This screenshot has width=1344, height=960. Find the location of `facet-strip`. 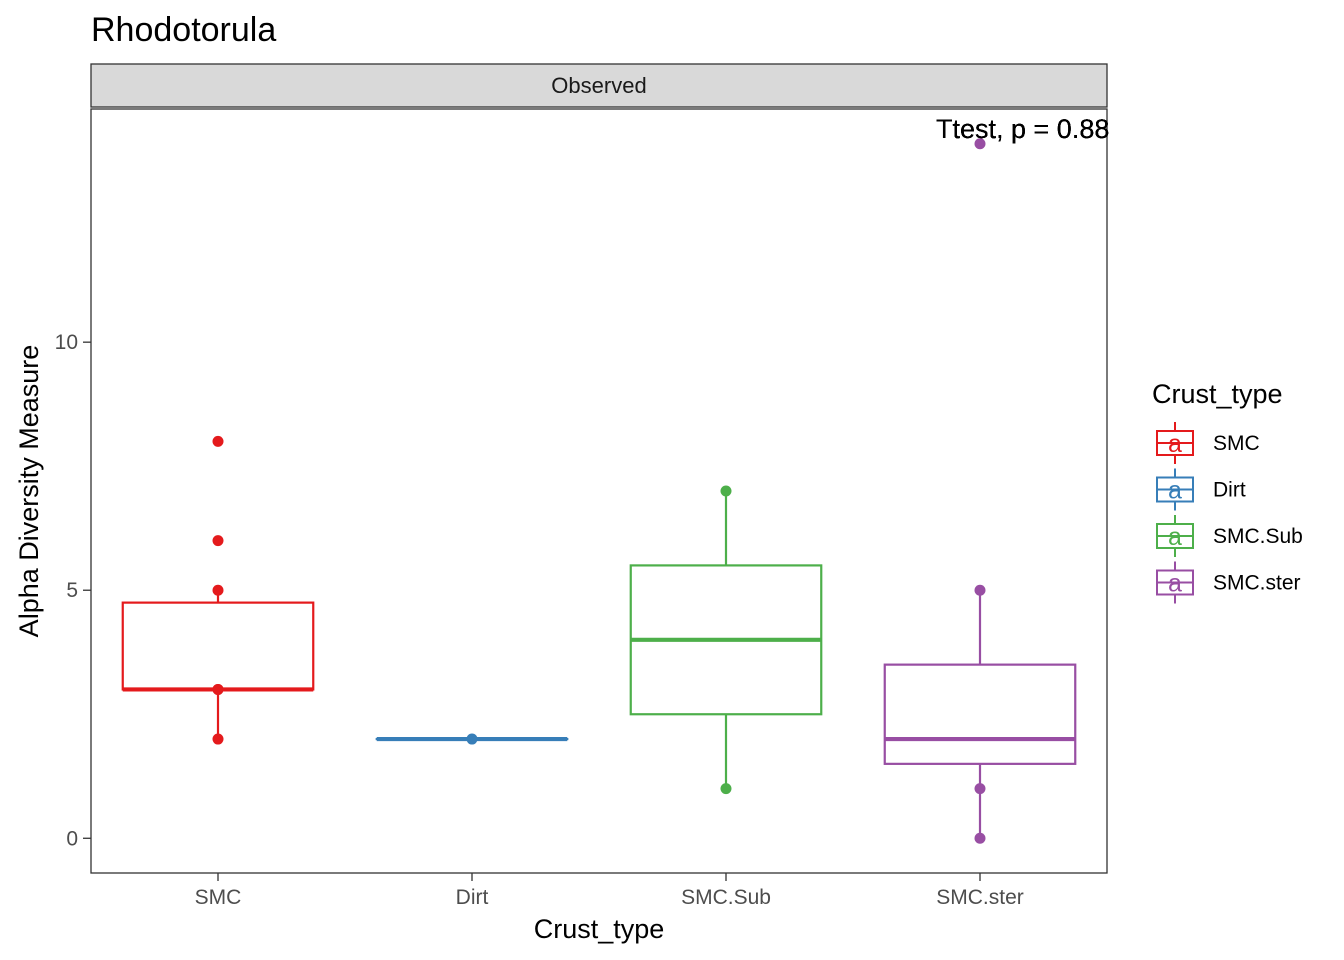

facet-strip is located at coordinates (599, 85).